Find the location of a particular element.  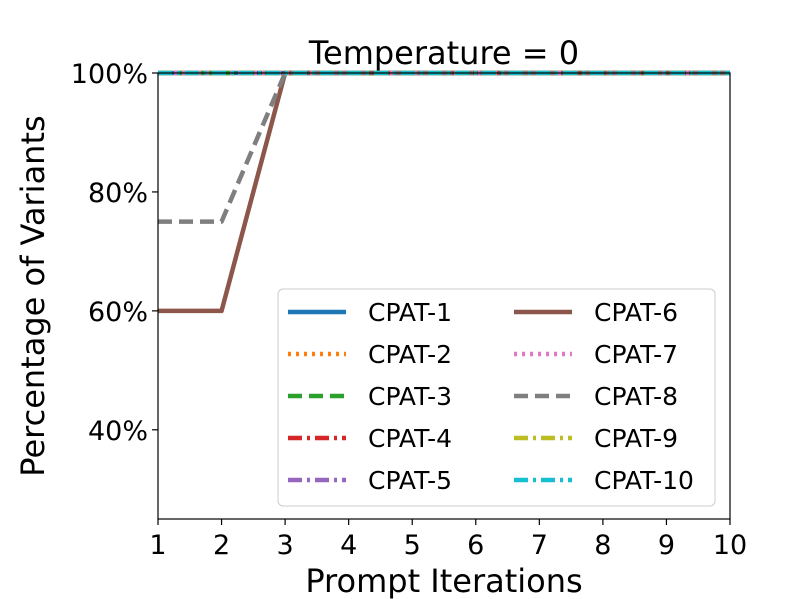

x-tick-label: 6 is located at coordinates (475, 545).